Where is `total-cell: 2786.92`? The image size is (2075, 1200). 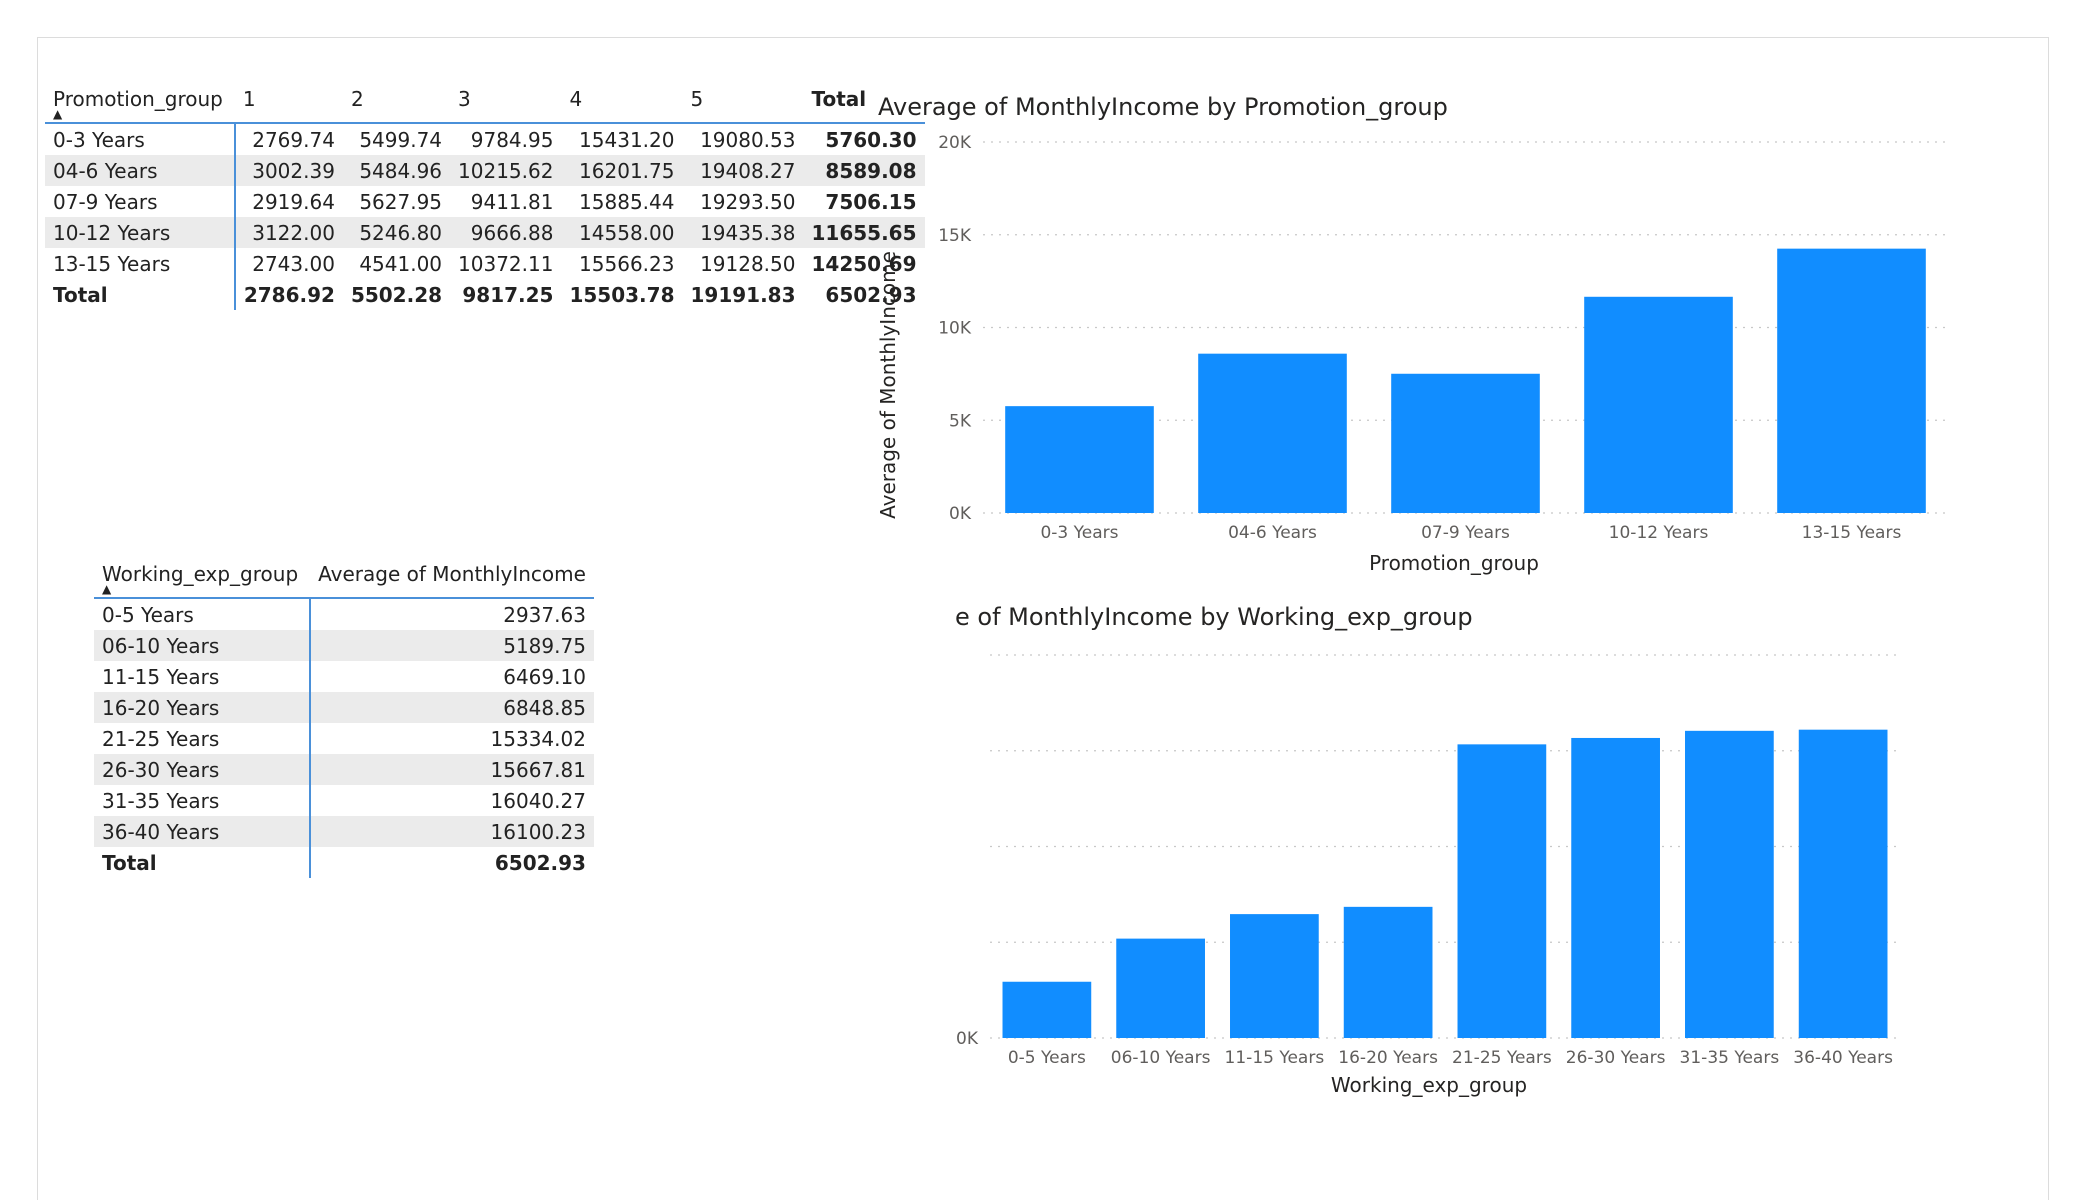 total-cell: 2786.92 is located at coordinates (288, 294).